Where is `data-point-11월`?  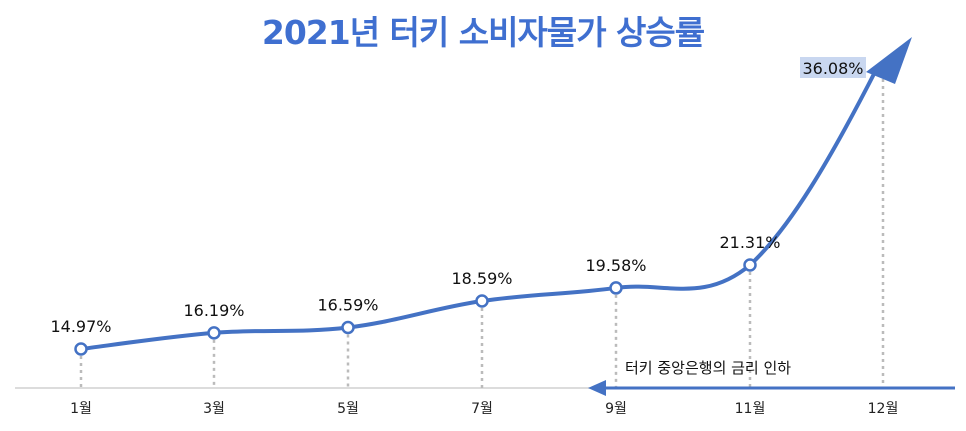 data-point-11월 is located at coordinates (750, 265).